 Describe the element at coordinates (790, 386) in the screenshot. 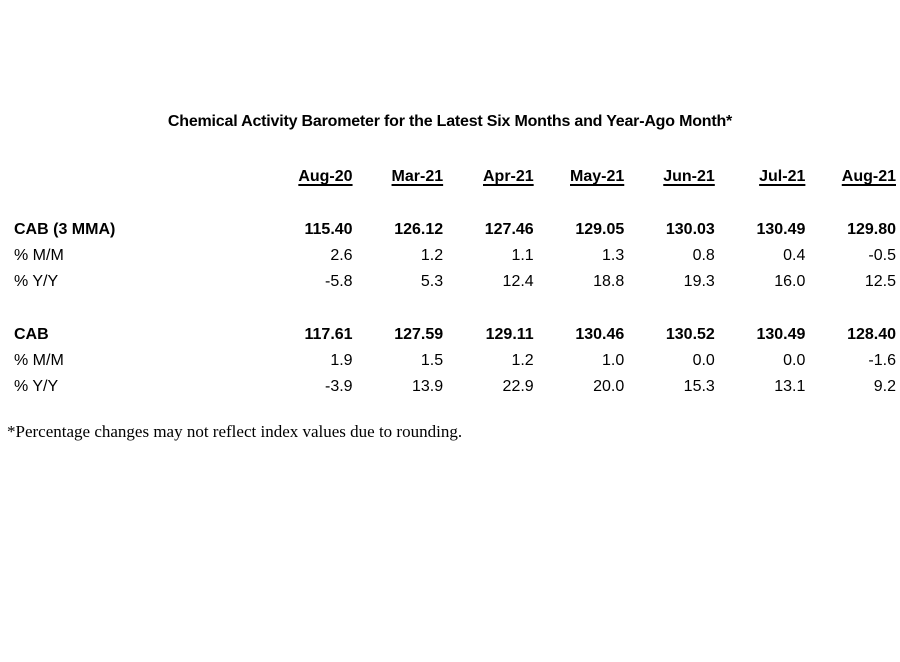

I see `cell-value: 13.1` at that location.